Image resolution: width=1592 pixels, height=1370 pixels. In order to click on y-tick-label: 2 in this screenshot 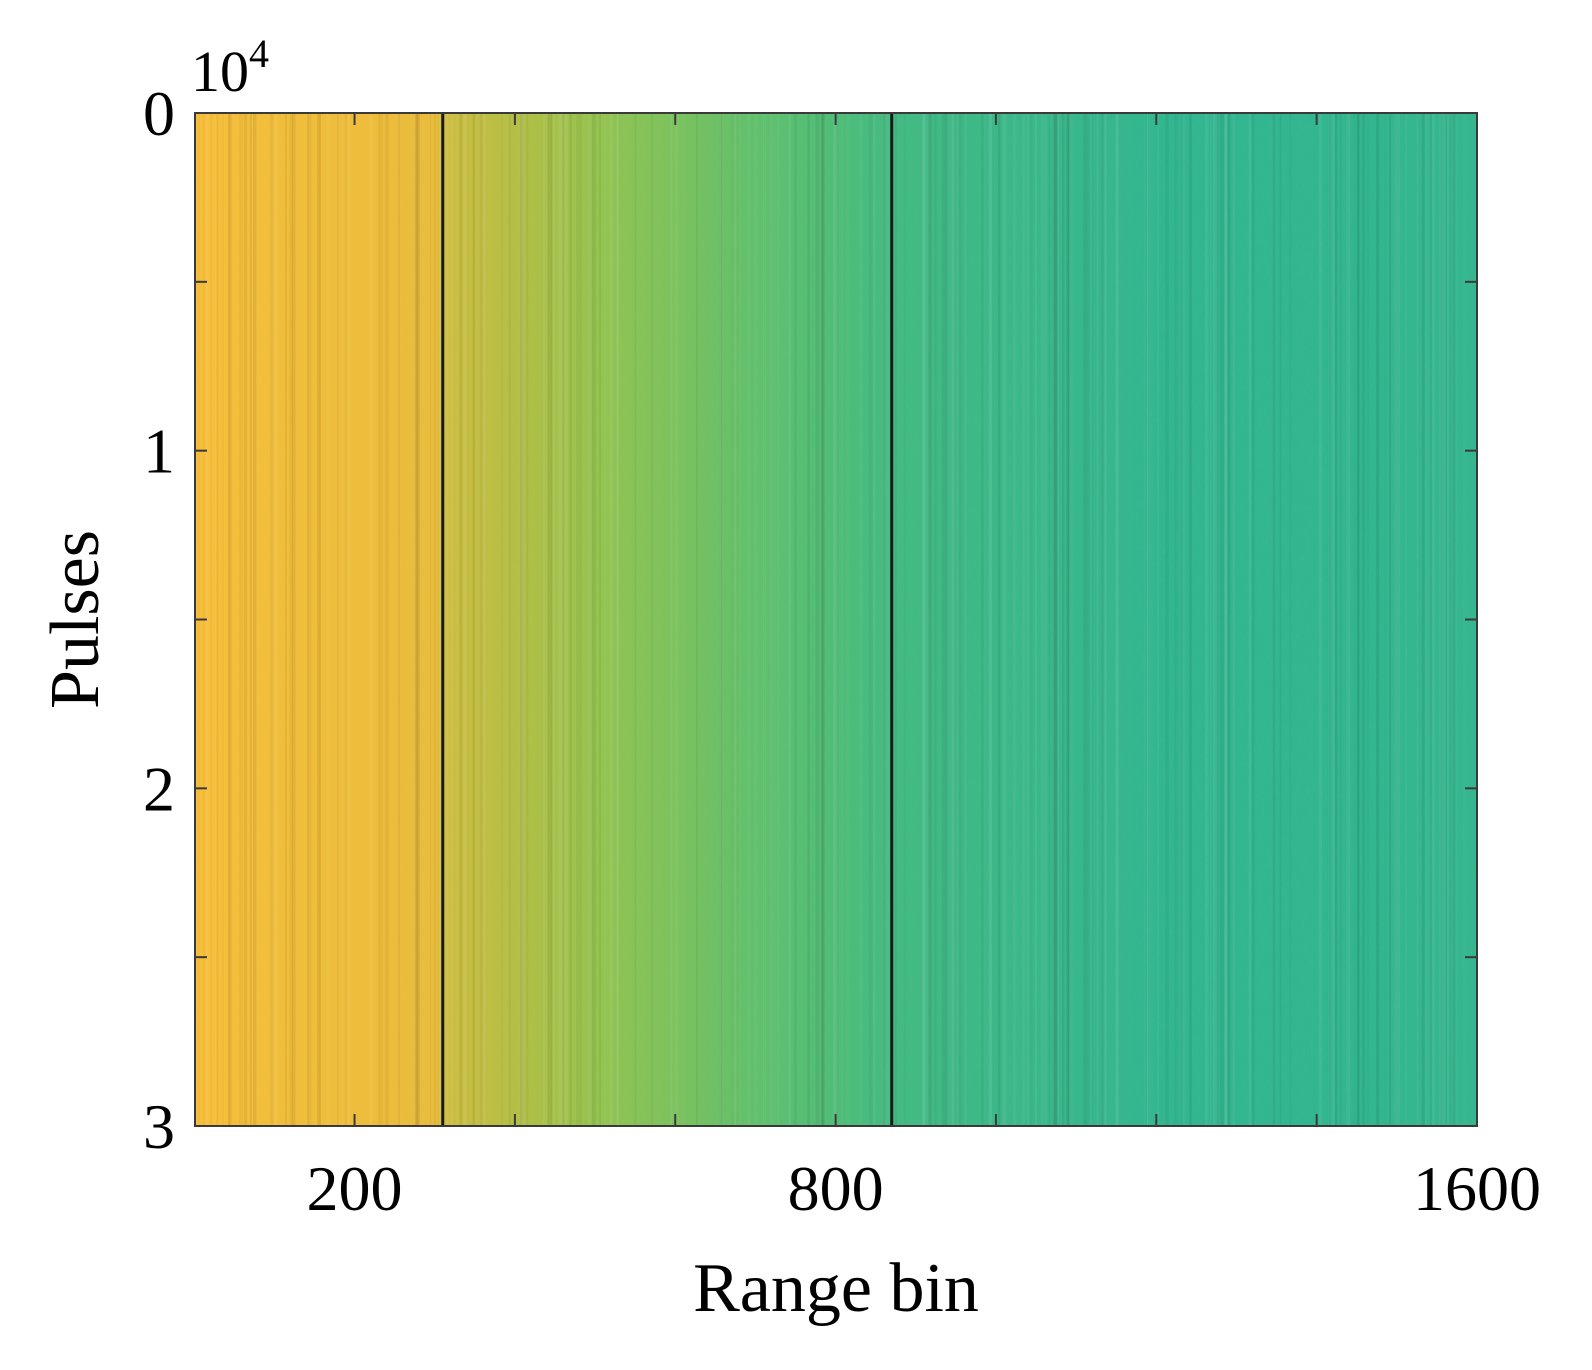, I will do `click(159, 788)`.